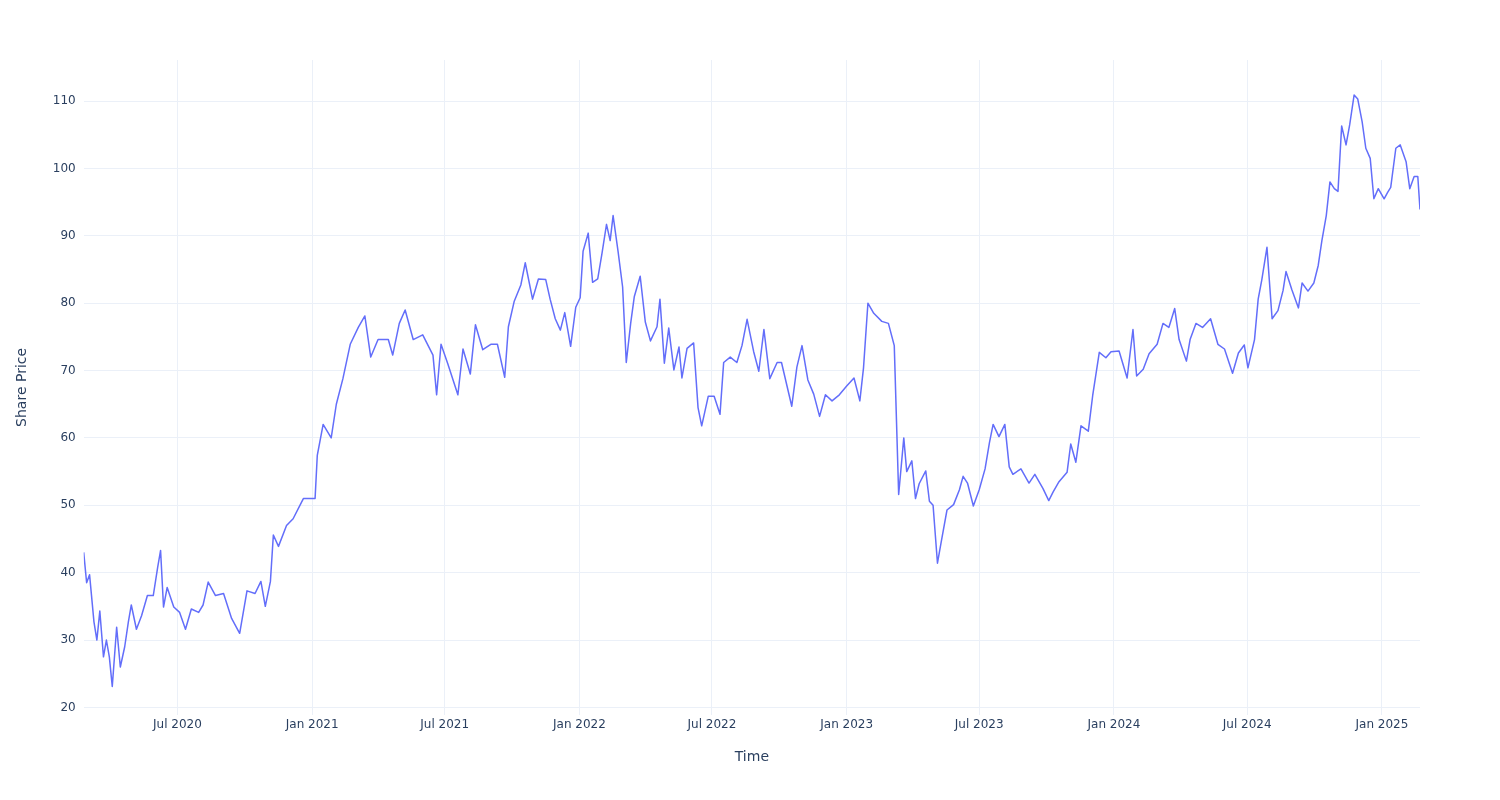  I want to click on y-tick-label: 20, so click(68, 706).